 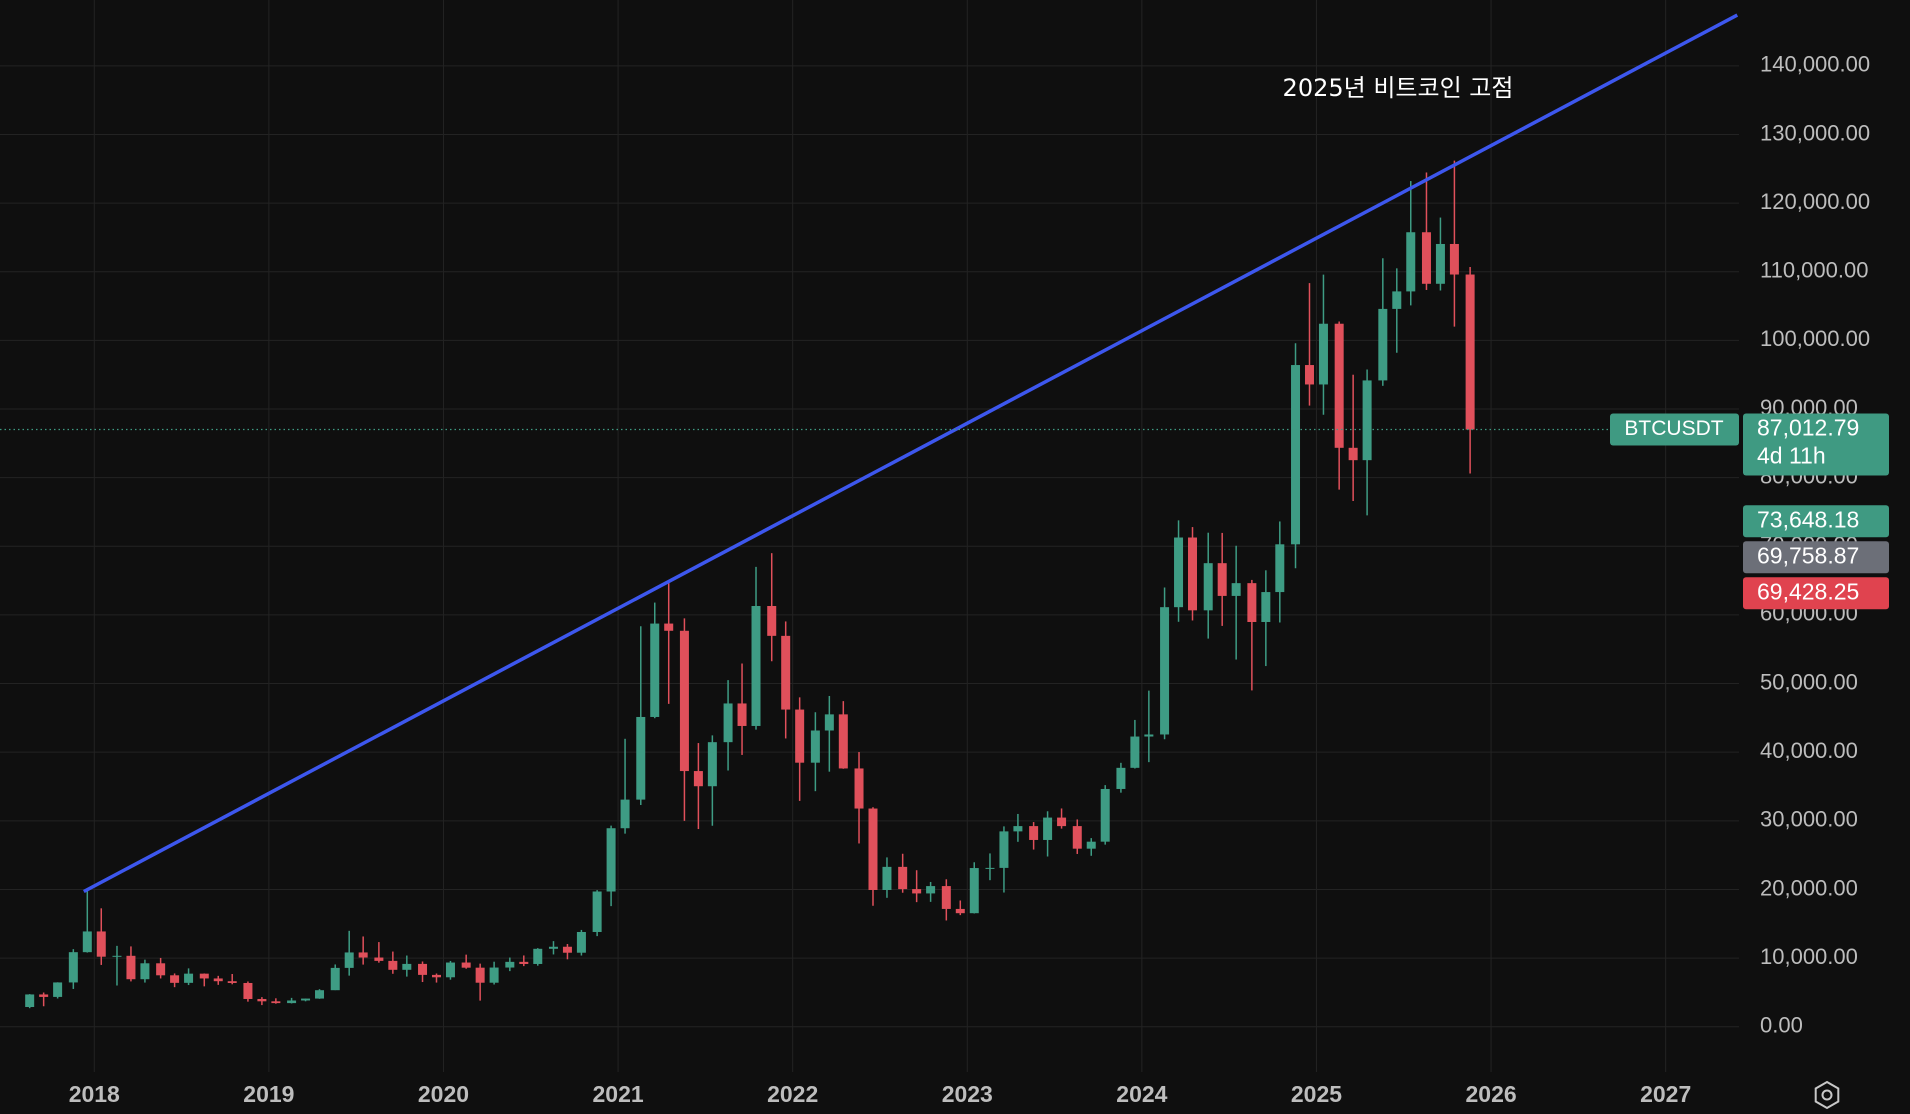 What do you see at coordinates (94, 1094) in the screenshot?
I see `x-tick-label: 2018` at bounding box center [94, 1094].